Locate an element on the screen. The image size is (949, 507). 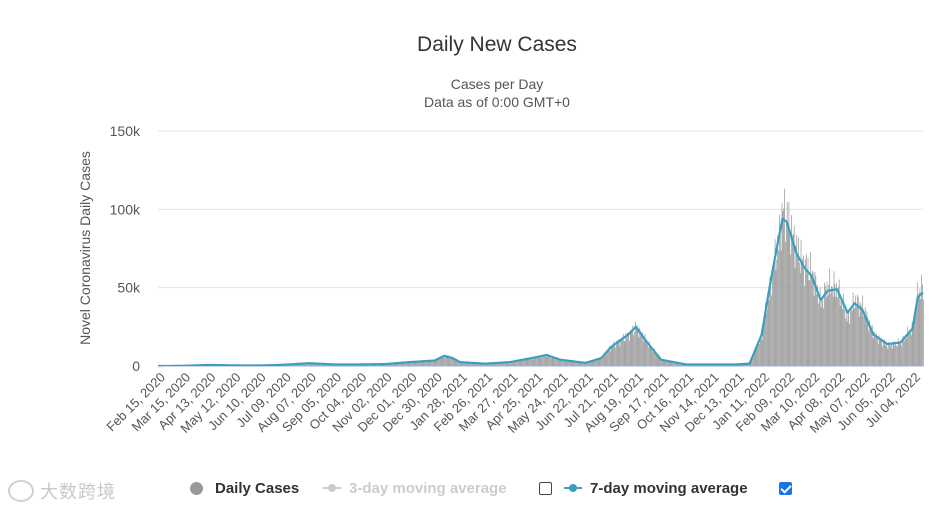
checkbox-3day-average is located at coordinates (545, 488).